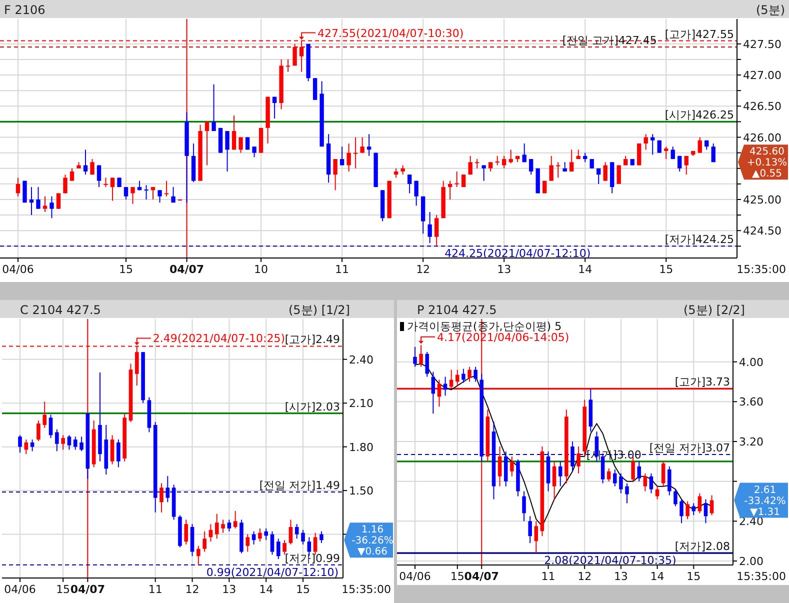  Describe the element at coordinates (585, 269) in the screenshot. I see `x-tick-label: 14` at that location.